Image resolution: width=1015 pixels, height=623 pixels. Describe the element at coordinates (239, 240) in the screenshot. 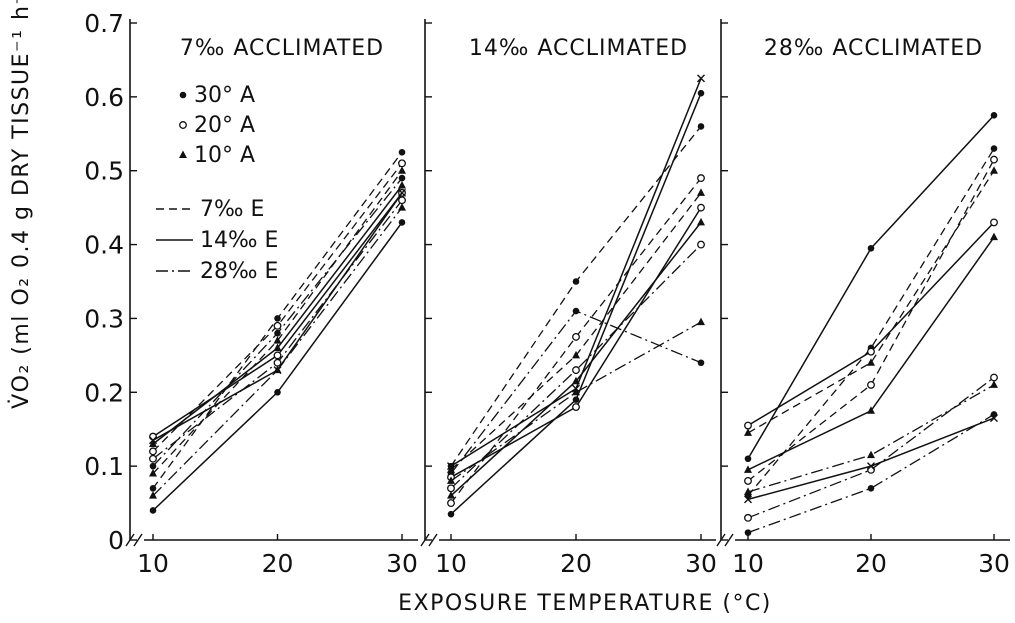

I see `legend-label: 14‰ E` at that location.